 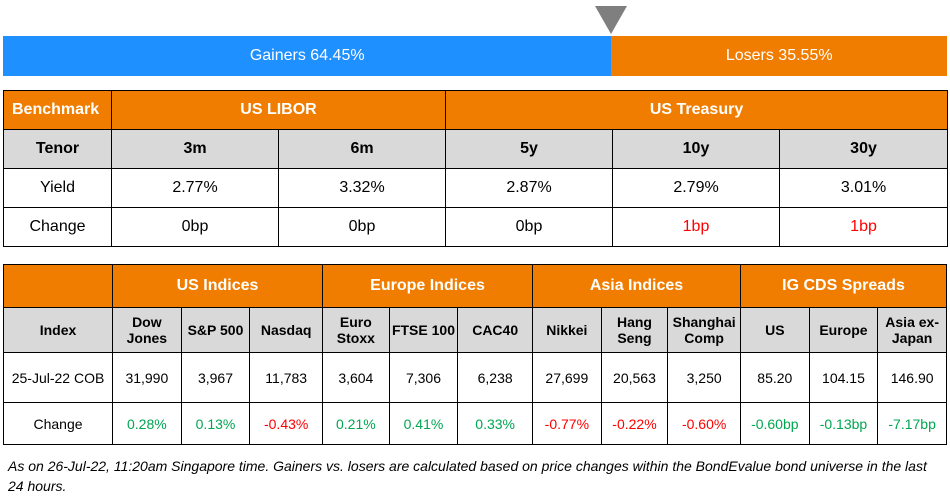 I want to click on index-change-cell: 0.21%, so click(x=356, y=423).